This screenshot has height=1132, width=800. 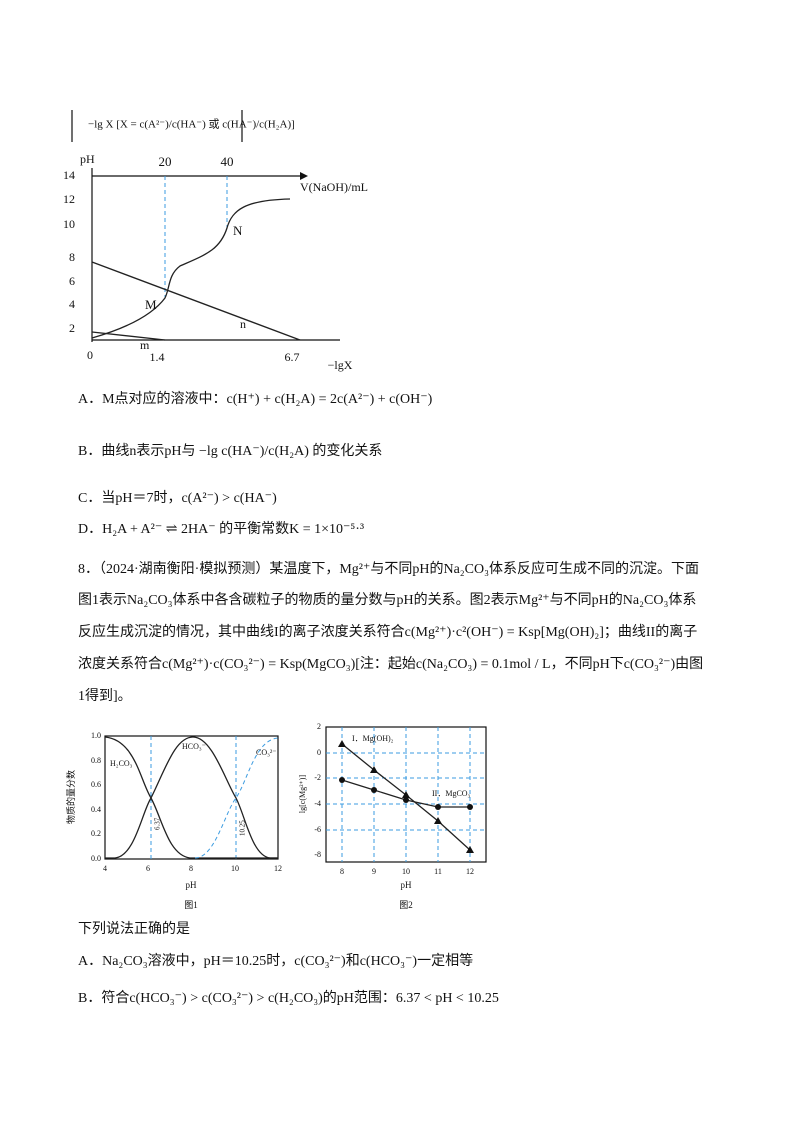 What do you see at coordinates (121, 763) in the screenshot?
I see `species-label: H₂CO₃` at bounding box center [121, 763].